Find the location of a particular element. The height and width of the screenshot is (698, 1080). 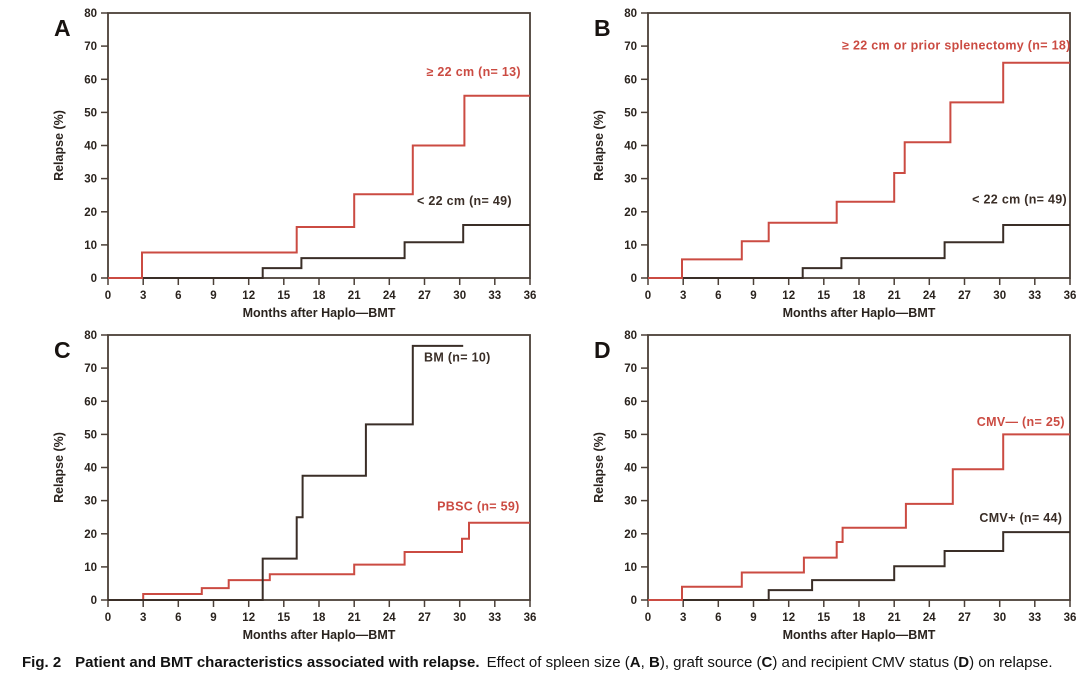

series-label: CMV+ (n= 44) is located at coordinates (1020, 518).